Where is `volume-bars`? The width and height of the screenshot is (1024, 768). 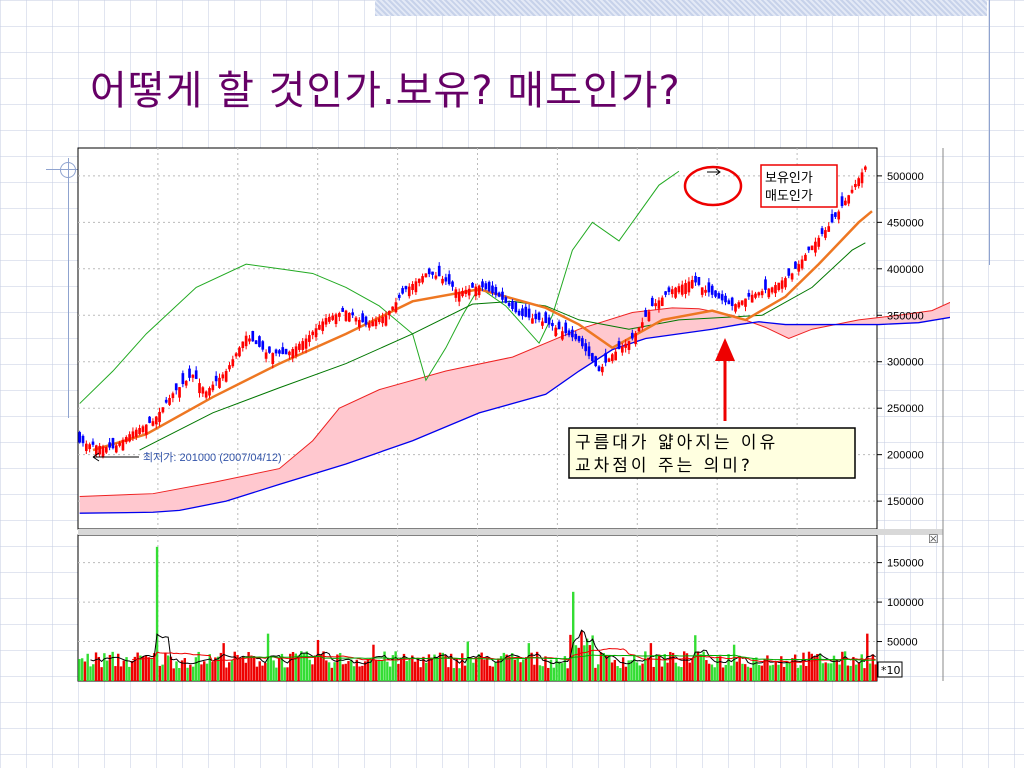 volume-bars is located at coordinates (477, 613).